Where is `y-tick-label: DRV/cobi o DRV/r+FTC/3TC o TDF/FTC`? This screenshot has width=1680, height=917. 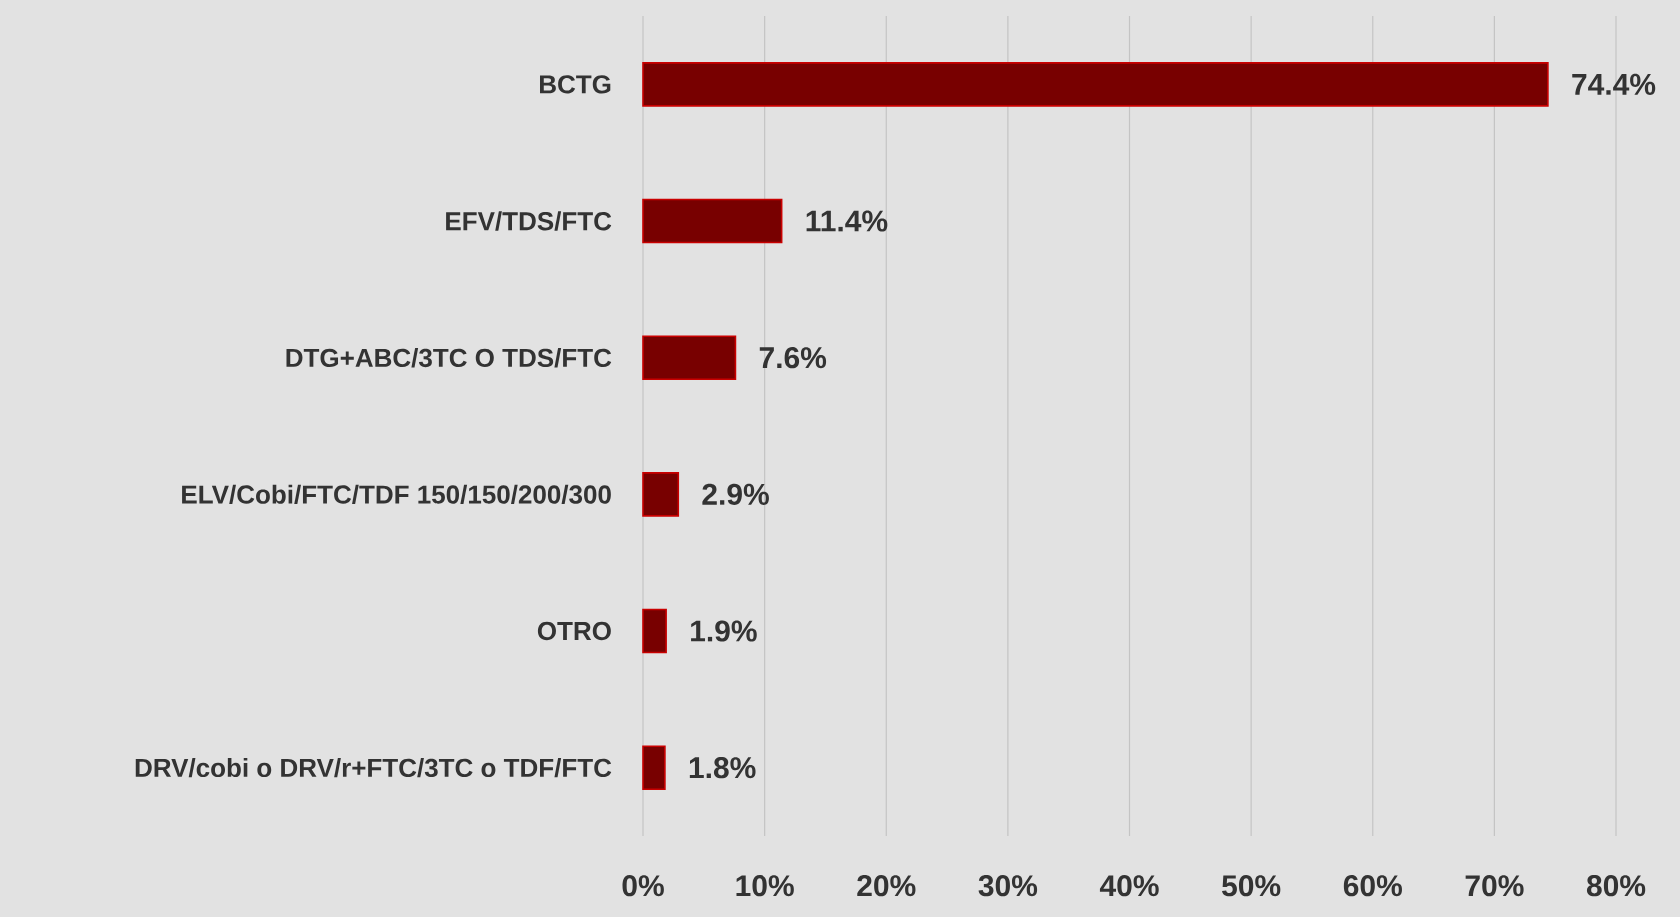
y-tick-label: DRV/cobi o DRV/r+FTC/3TC o TDF/FTC is located at coordinates (373, 767).